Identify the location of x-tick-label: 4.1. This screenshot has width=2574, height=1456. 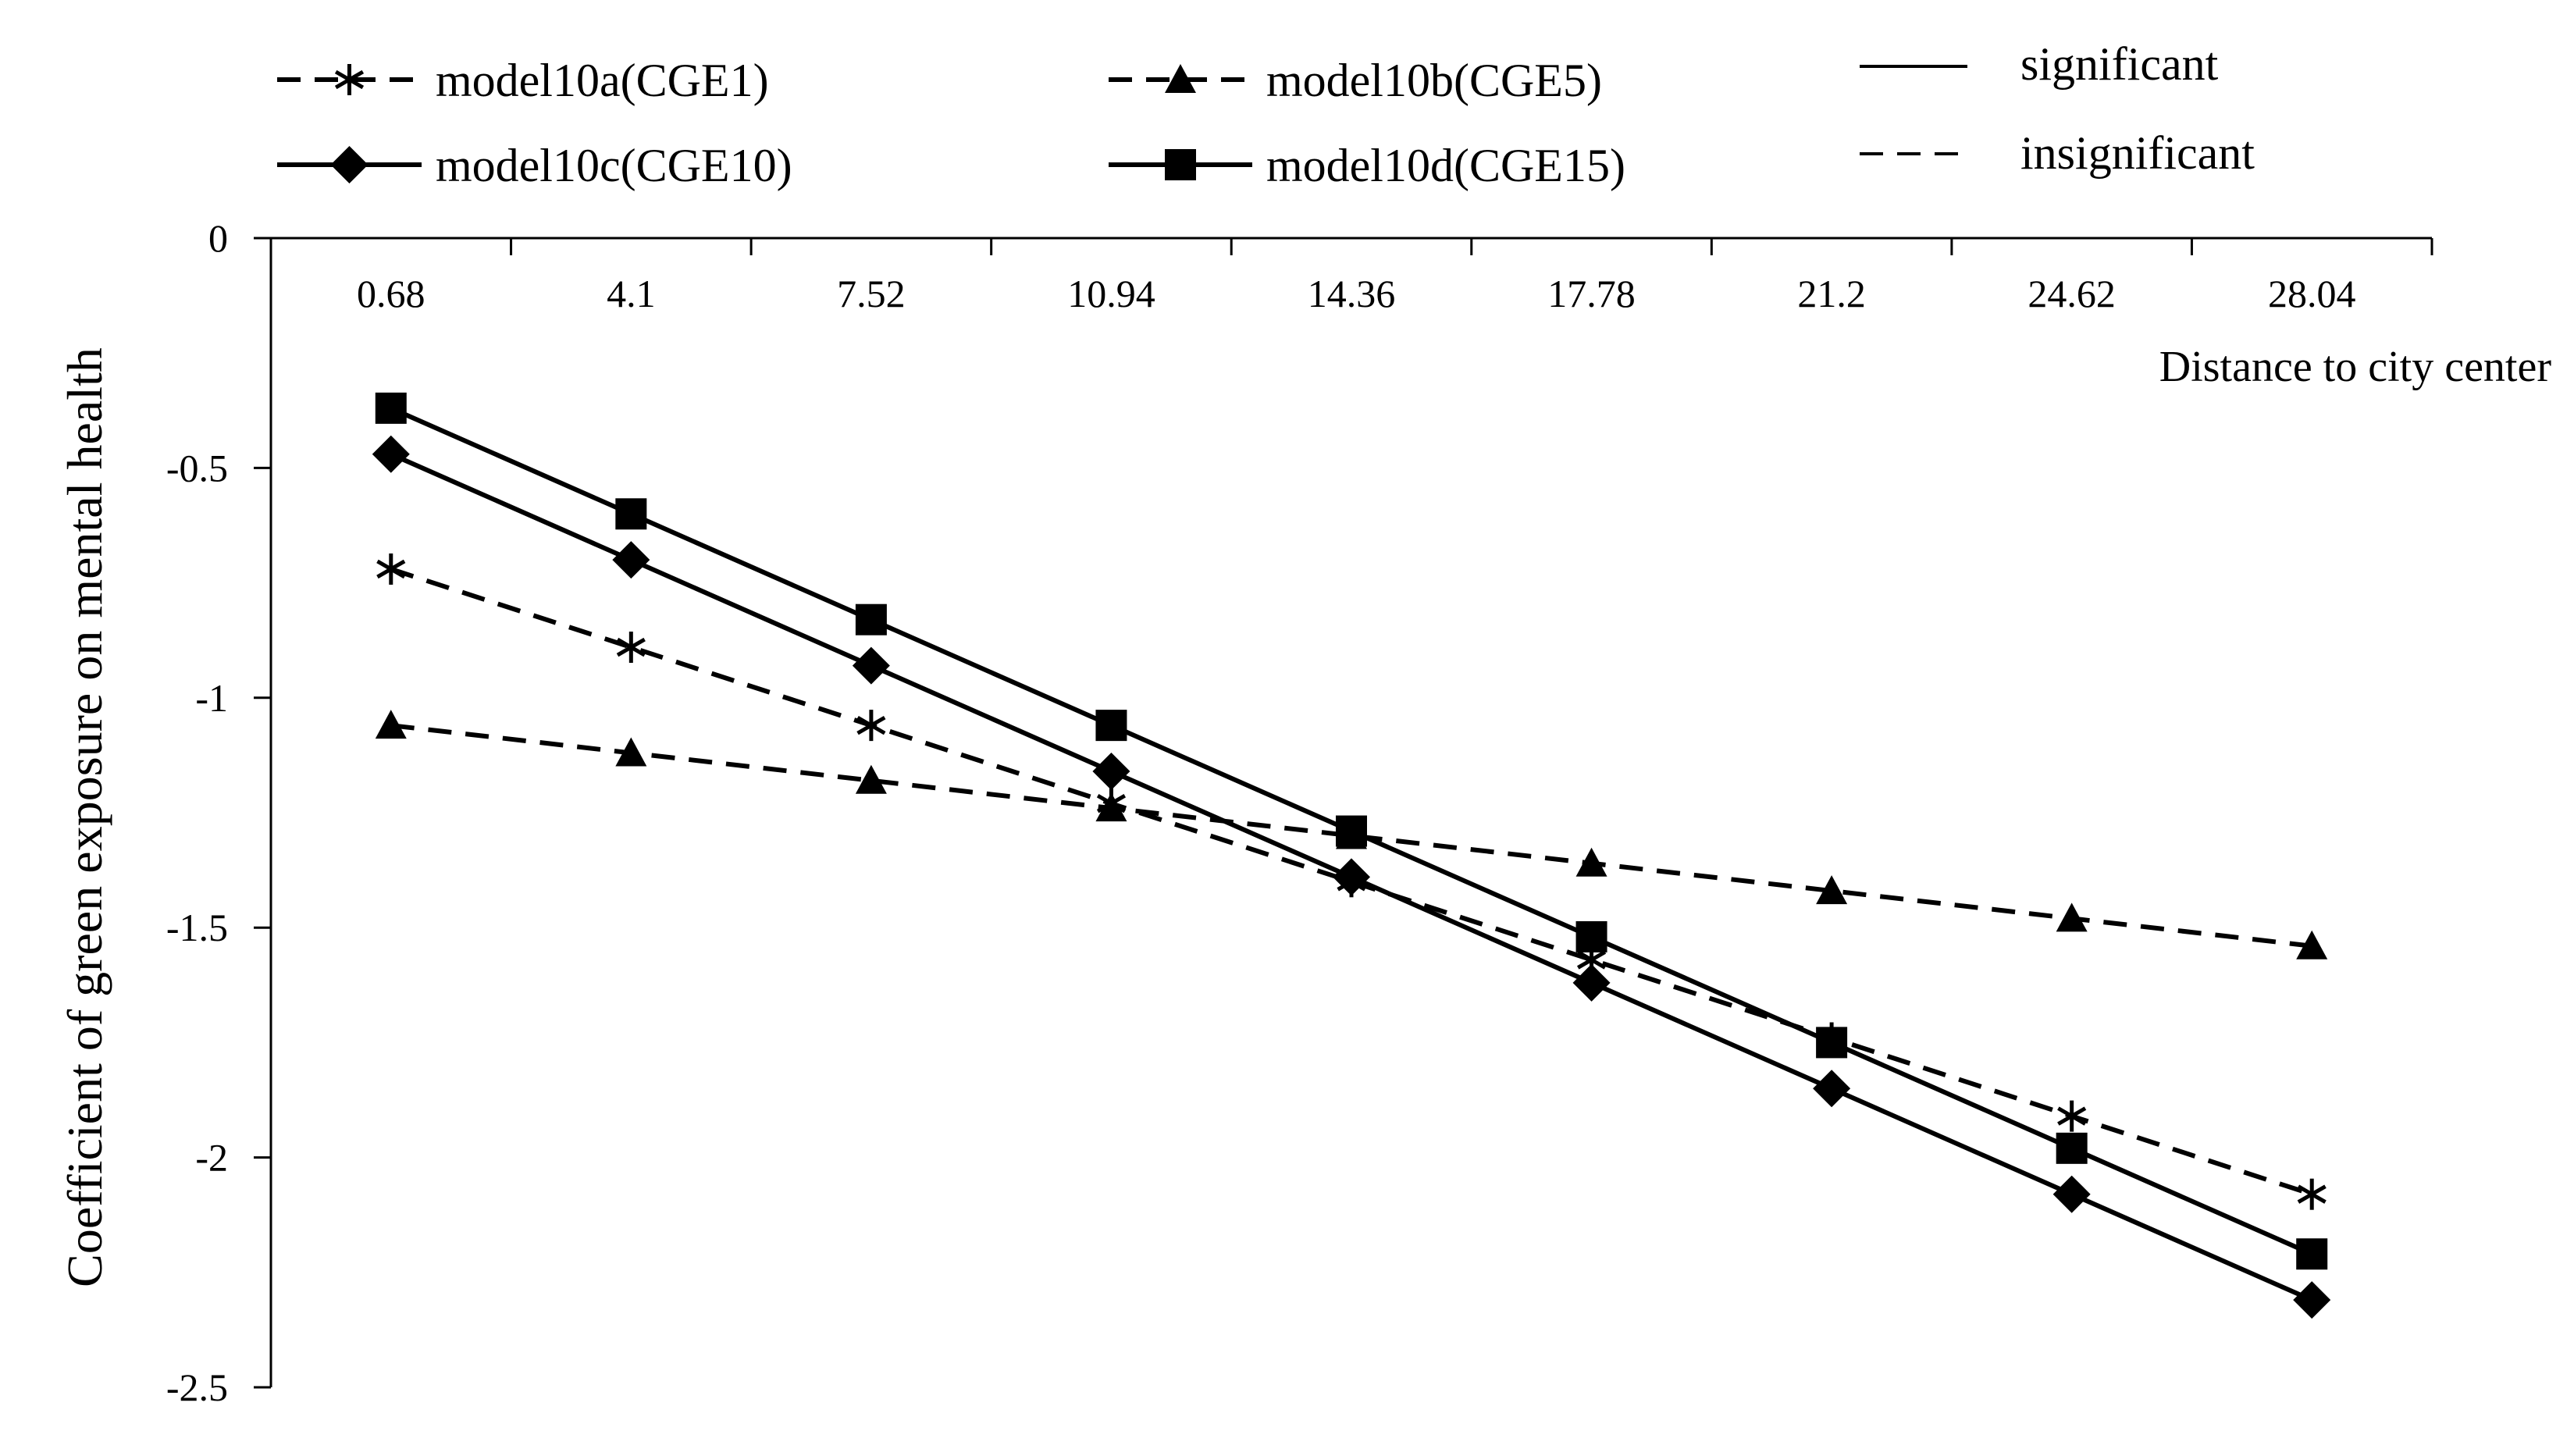
(631, 293).